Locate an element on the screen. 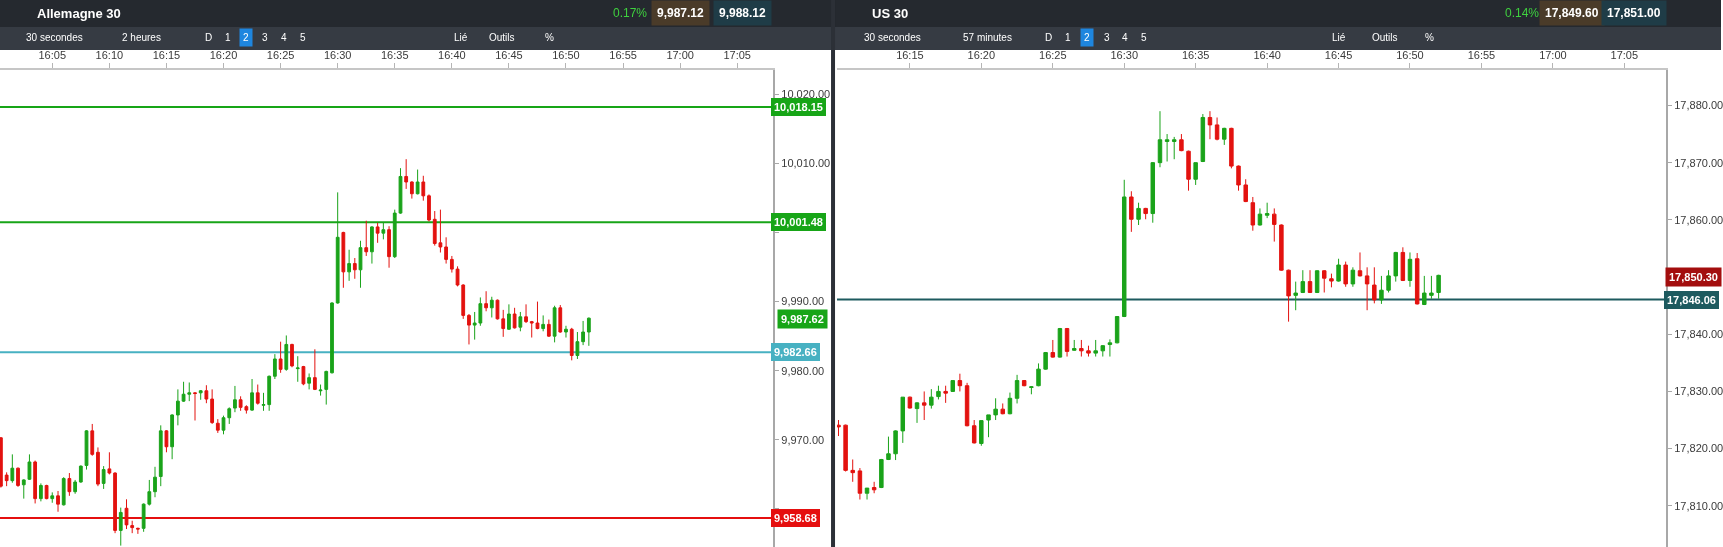 The image size is (1723, 547). text: Outils is located at coordinates (502, 37).